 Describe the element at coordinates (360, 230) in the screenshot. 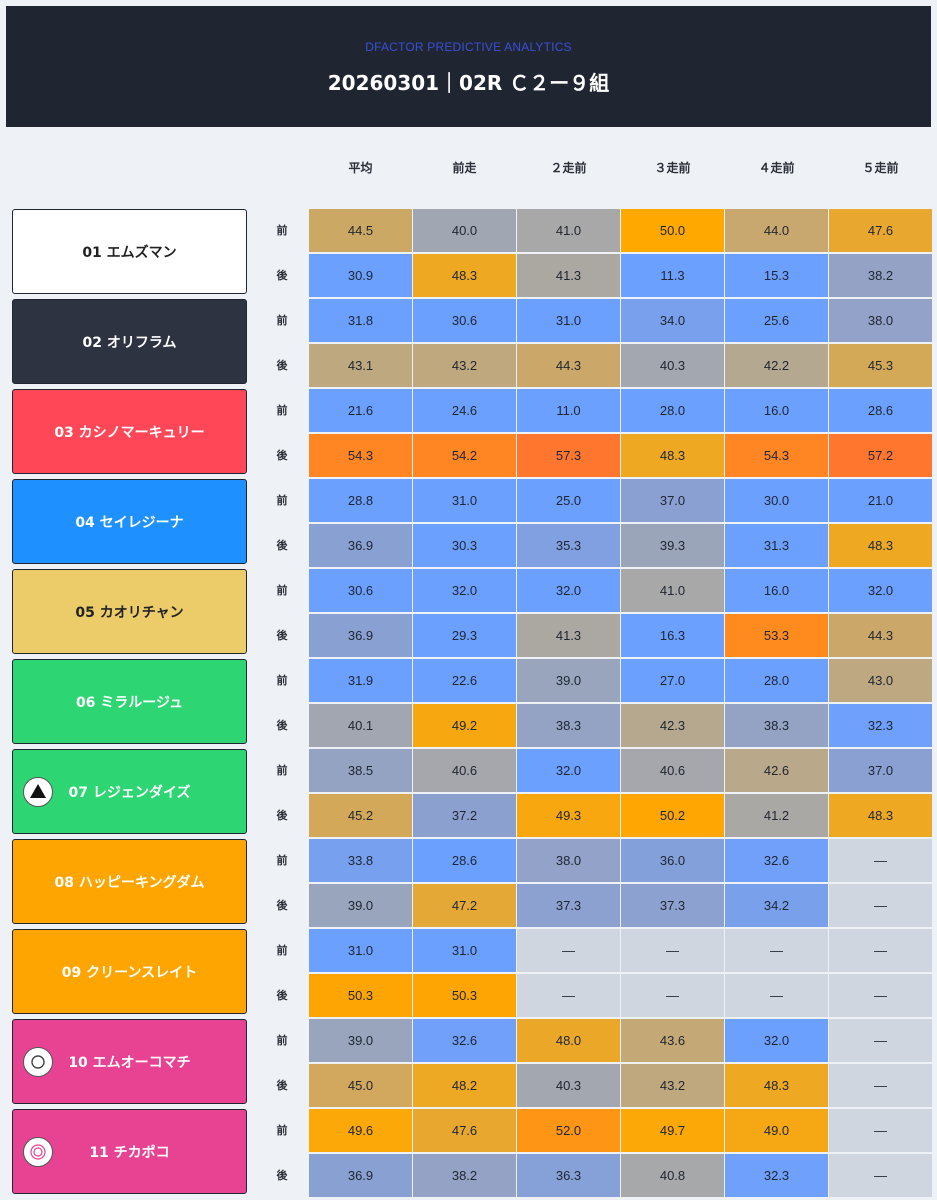

I see `score-cell: 44.5` at that location.